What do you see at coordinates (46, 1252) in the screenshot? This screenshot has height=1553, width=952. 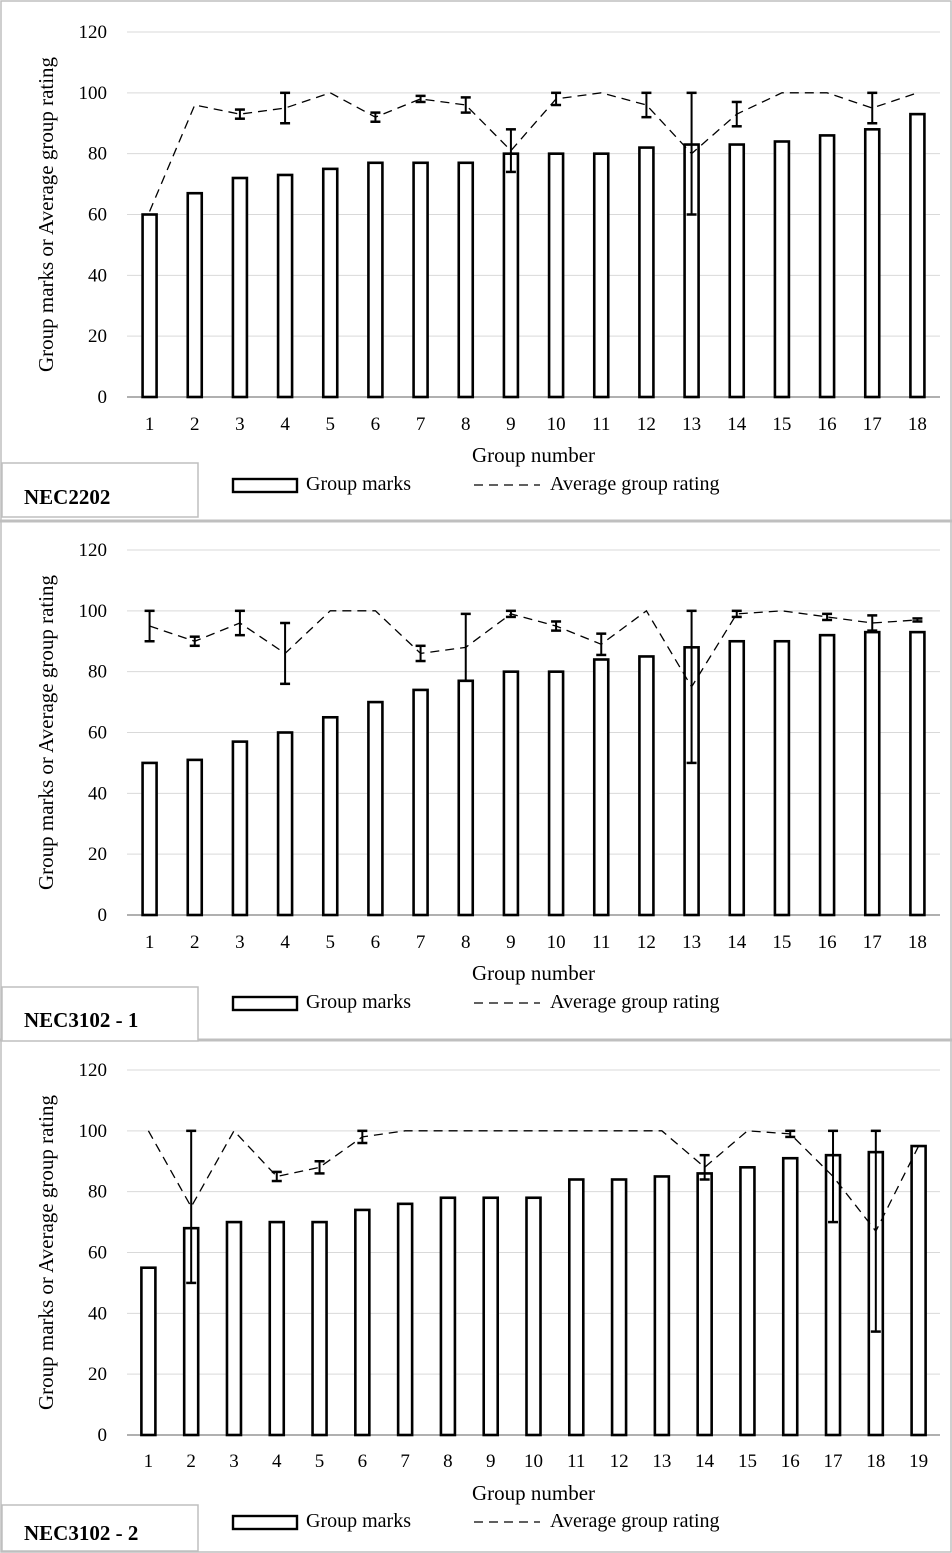 I see `y-axis-title: Group marks or Average group rating` at bounding box center [46, 1252].